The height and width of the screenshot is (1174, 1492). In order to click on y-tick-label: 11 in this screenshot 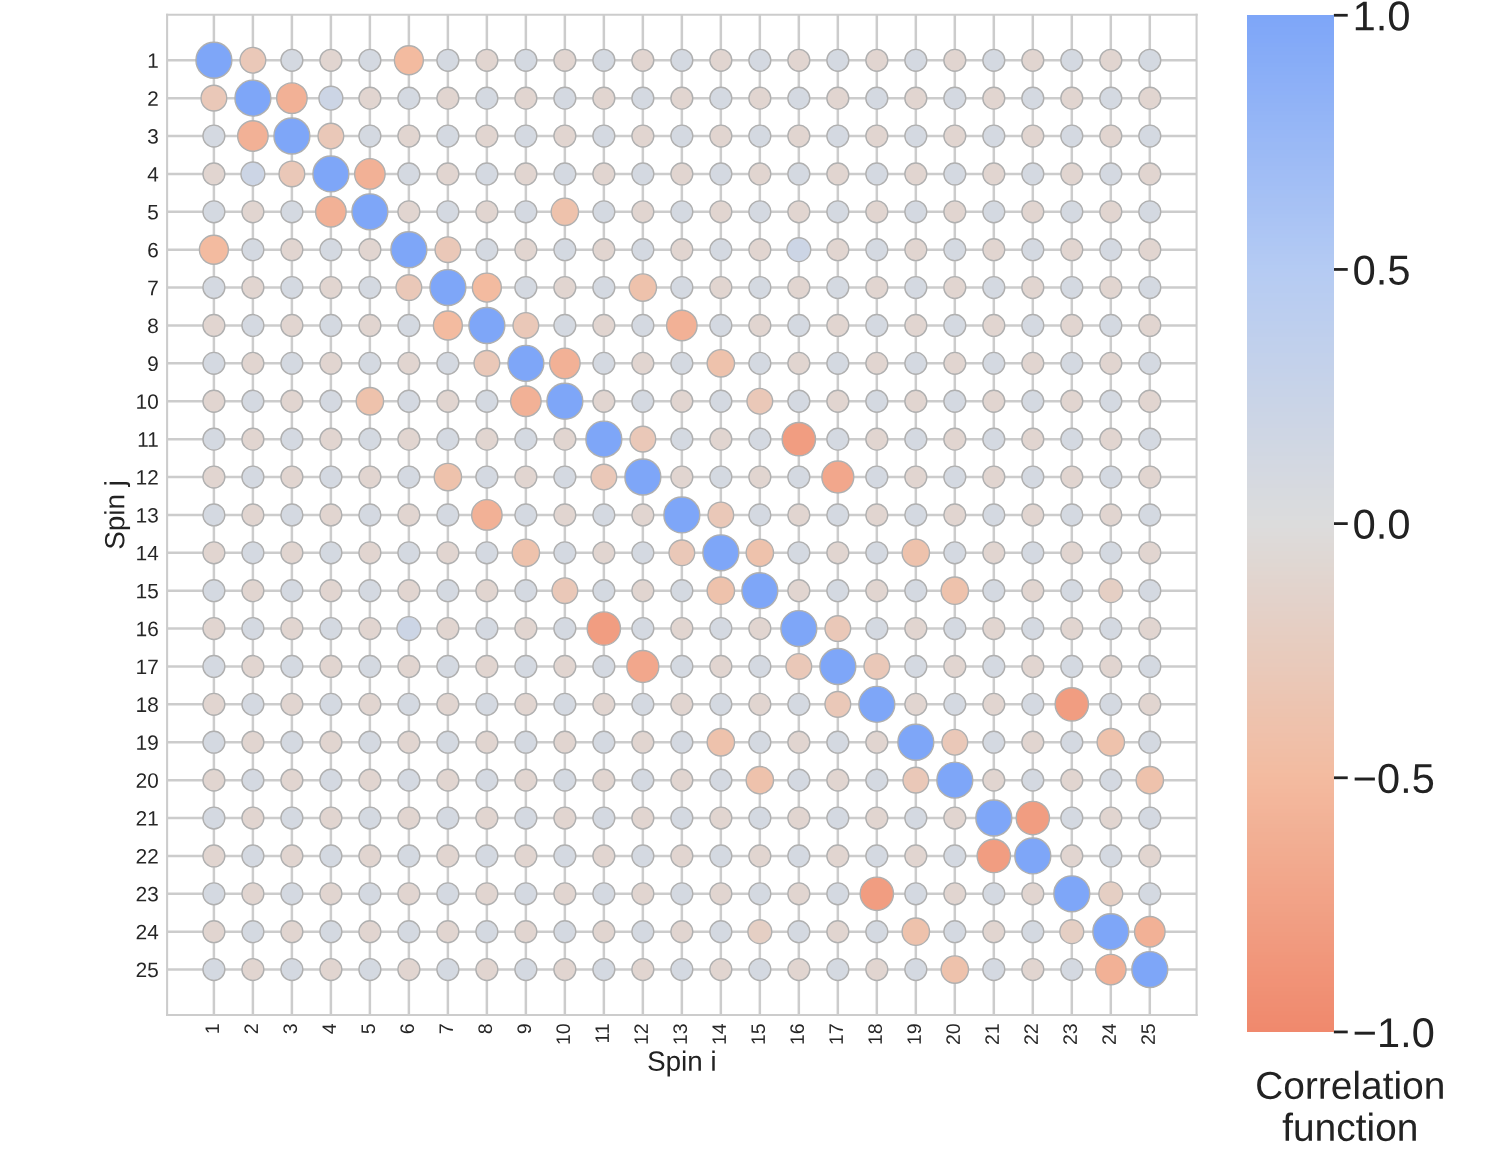, I will do `click(148, 439)`.